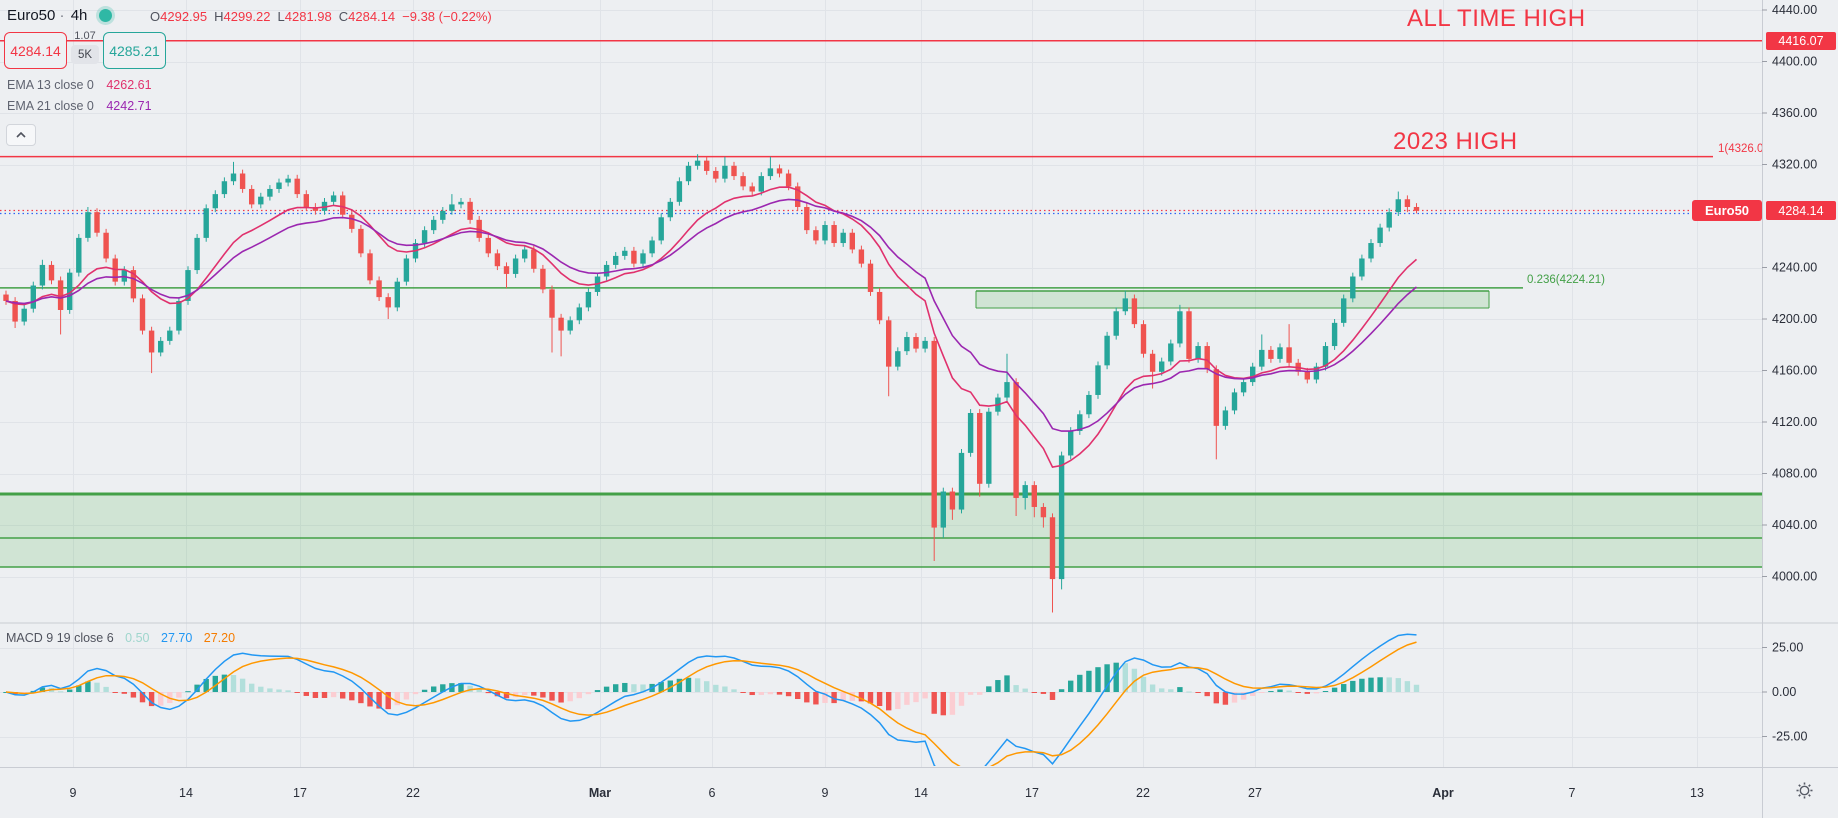 The image size is (1838, 818). Describe the element at coordinates (1794, 268) in the screenshot. I see `svg-text: 4240.00` at that location.